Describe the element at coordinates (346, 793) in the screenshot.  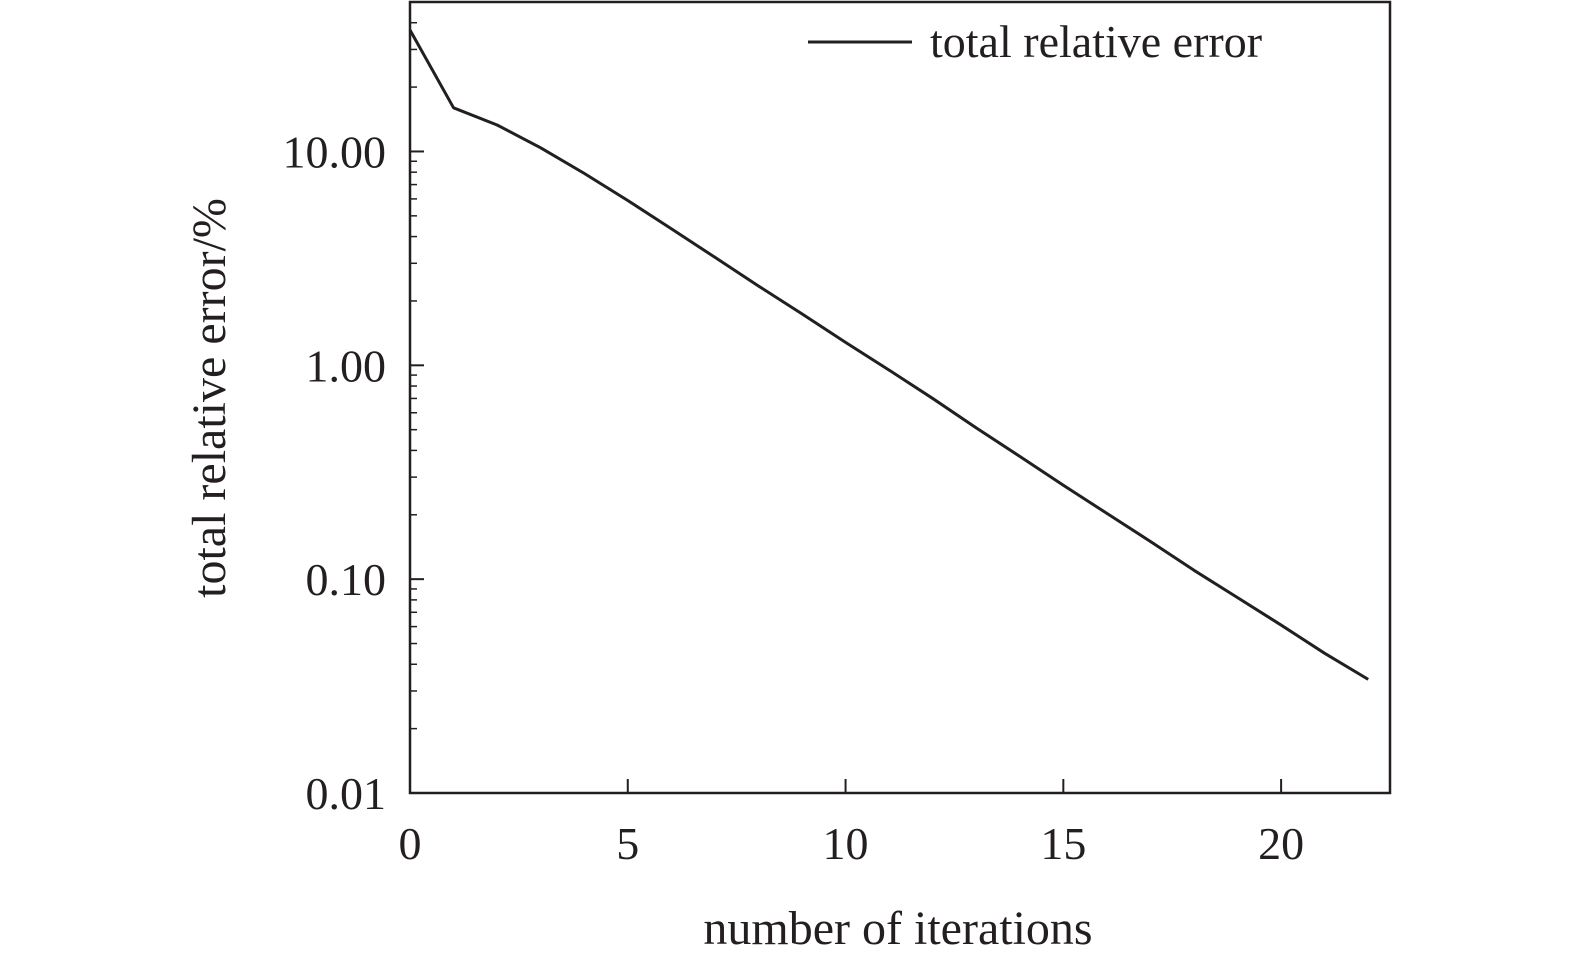
I see `y-tick-label: 0.01` at that location.